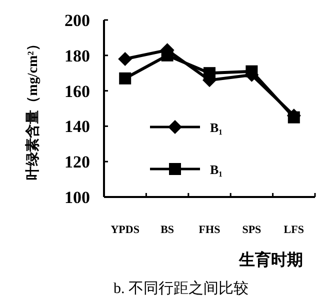 This screenshot has height=303, width=332. Describe the element at coordinates (167, 230) in the screenshot. I see `x-tick-label: BS` at that location.